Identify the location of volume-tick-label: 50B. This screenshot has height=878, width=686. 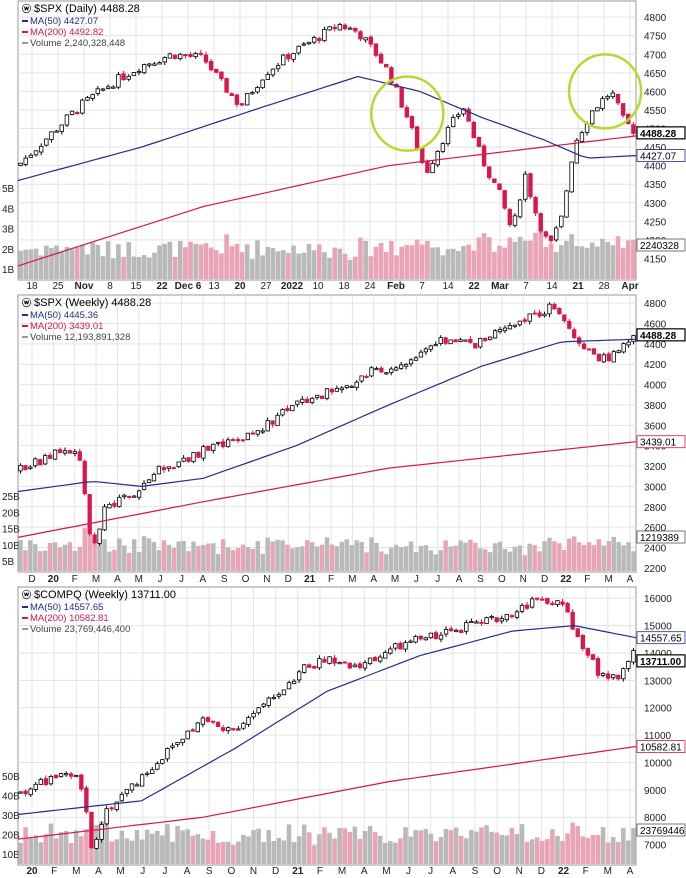
(11, 777).